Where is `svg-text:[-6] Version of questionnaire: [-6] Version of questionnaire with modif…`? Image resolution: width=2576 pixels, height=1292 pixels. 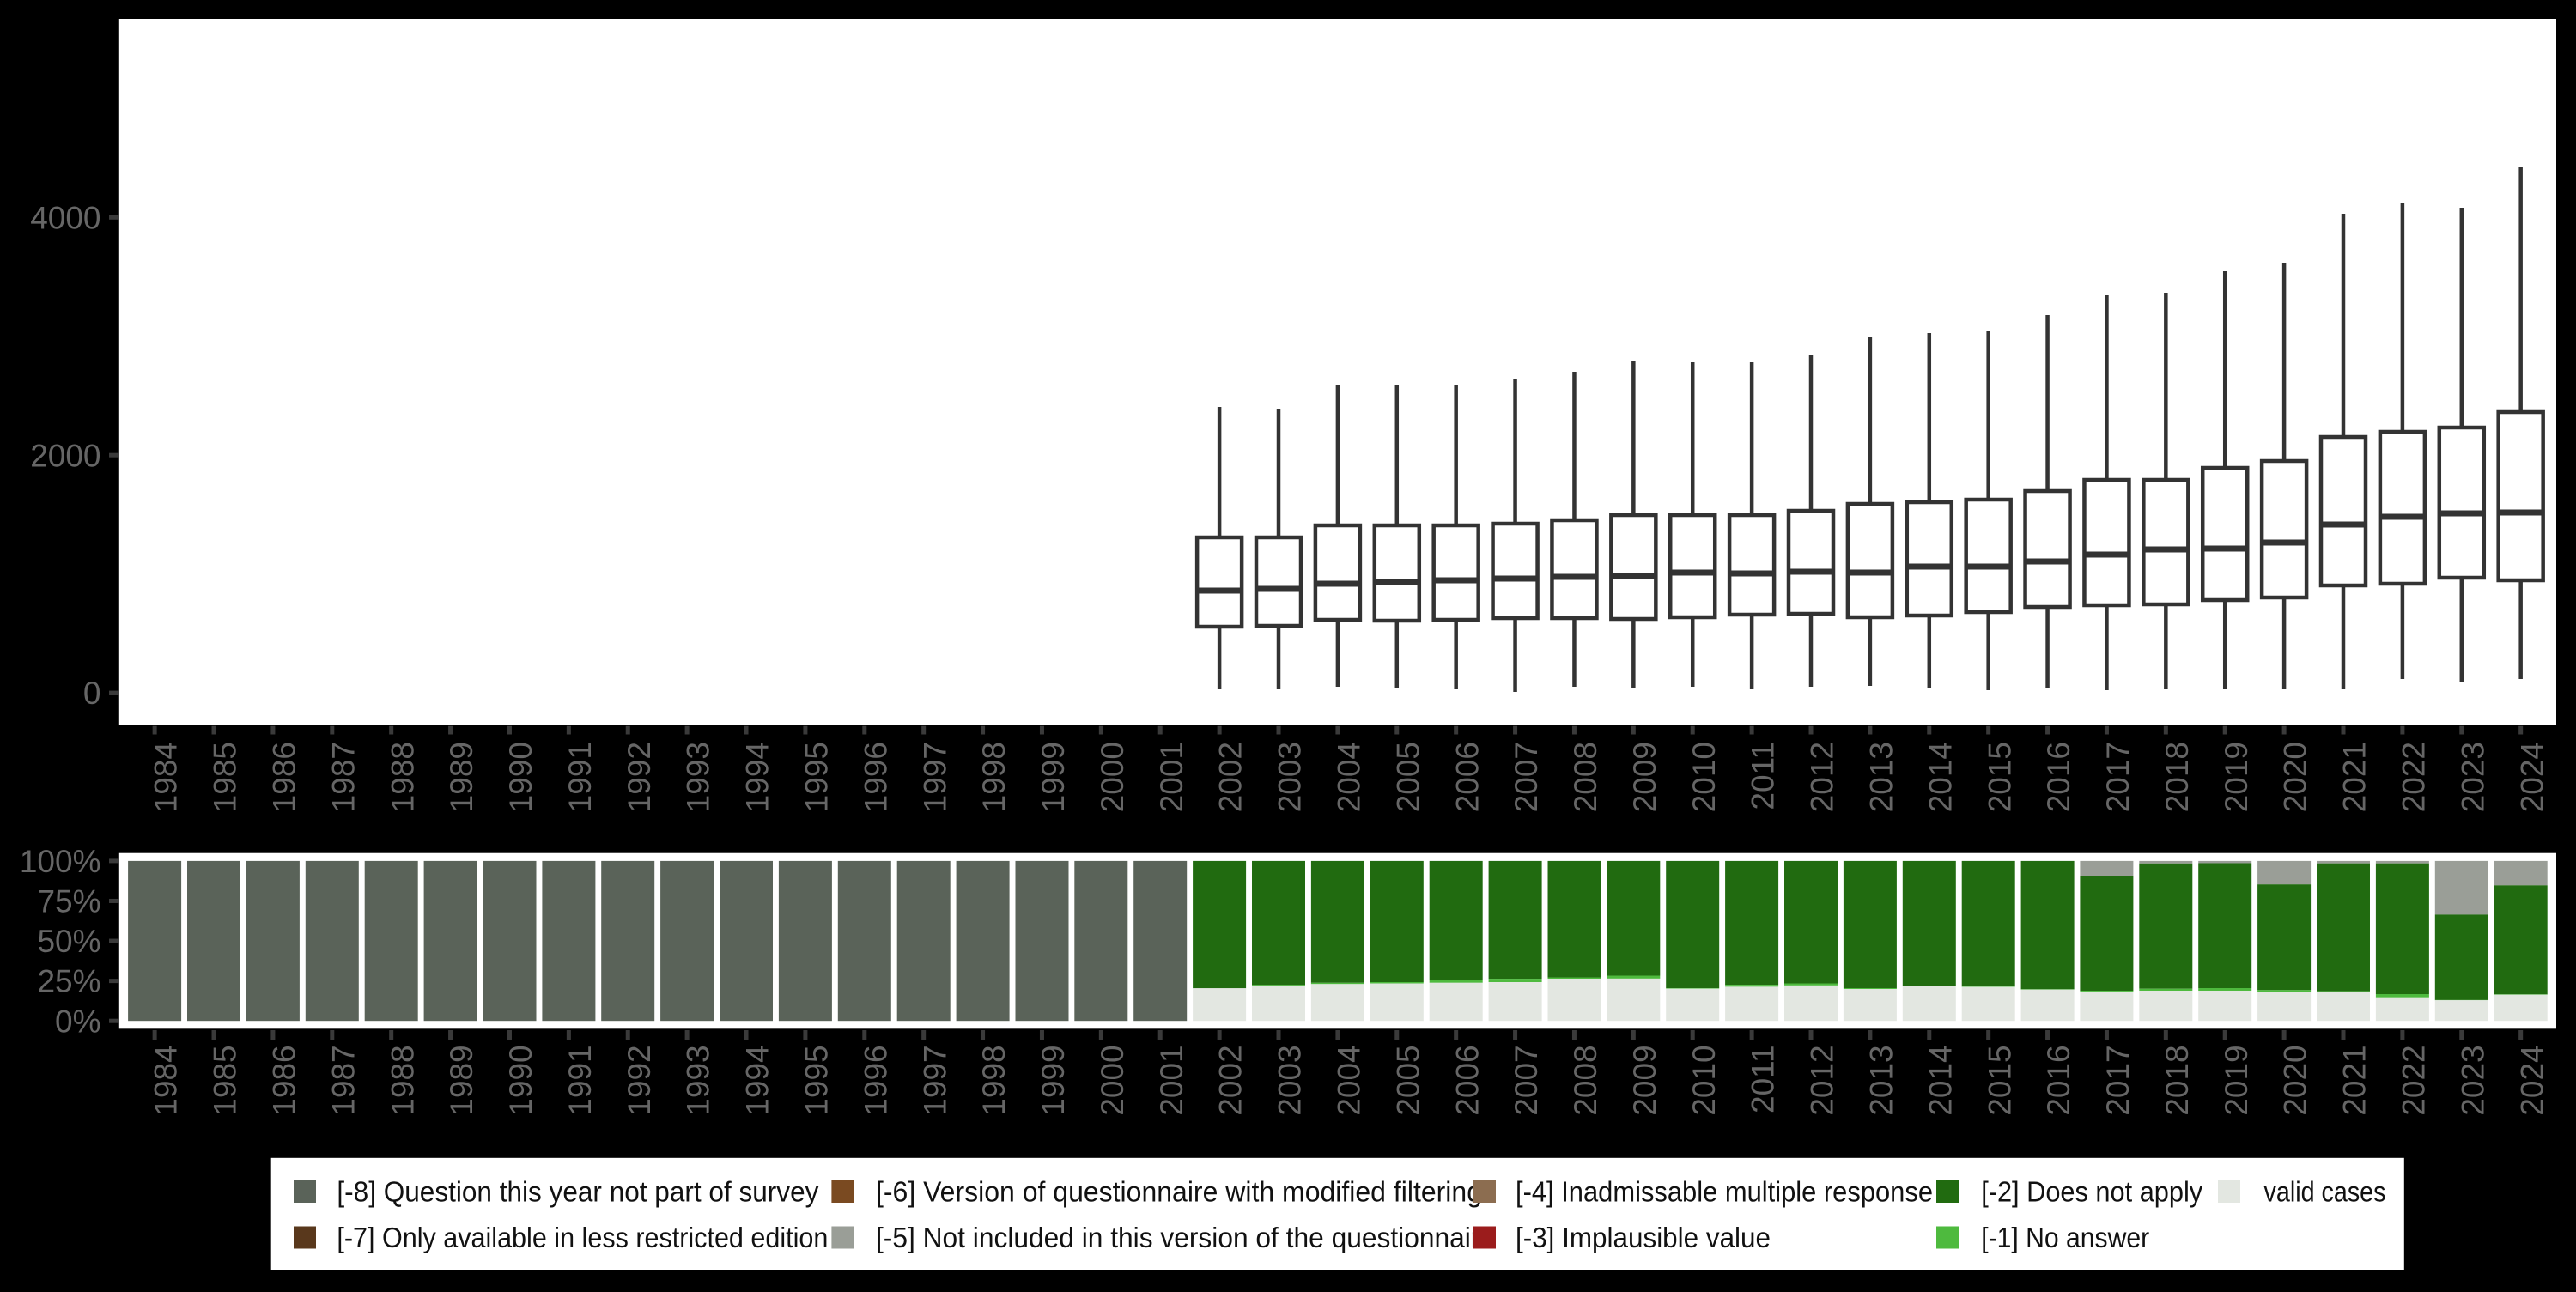 svg-text:[-6] Version of questionnaire: [-6] Version of questionnaire with modif… is located at coordinates (1179, 1192).